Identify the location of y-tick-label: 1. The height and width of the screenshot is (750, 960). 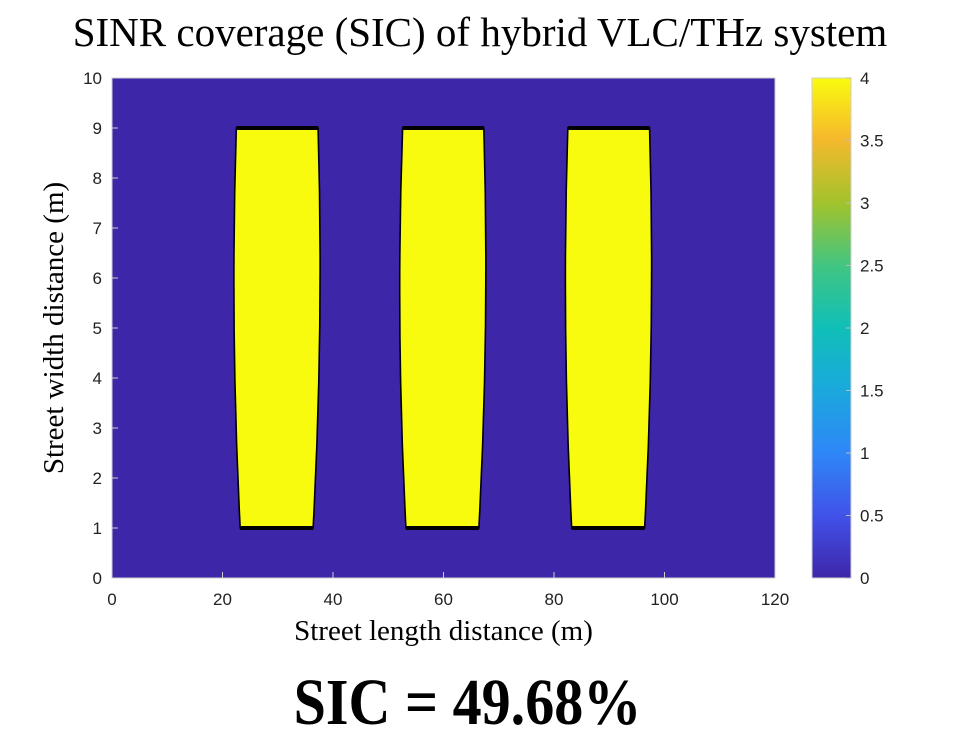
(97, 528).